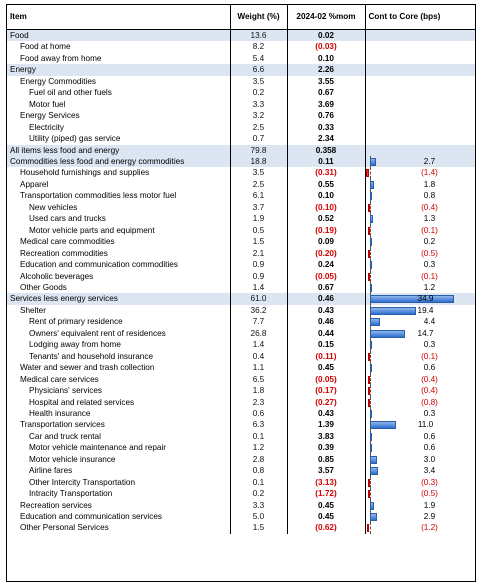 The height and width of the screenshot is (585, 480). Describe the element at coordinates (241, 104) in the screenshot. I see `table-row: Motor fuel 3.3 3.69` at that location.